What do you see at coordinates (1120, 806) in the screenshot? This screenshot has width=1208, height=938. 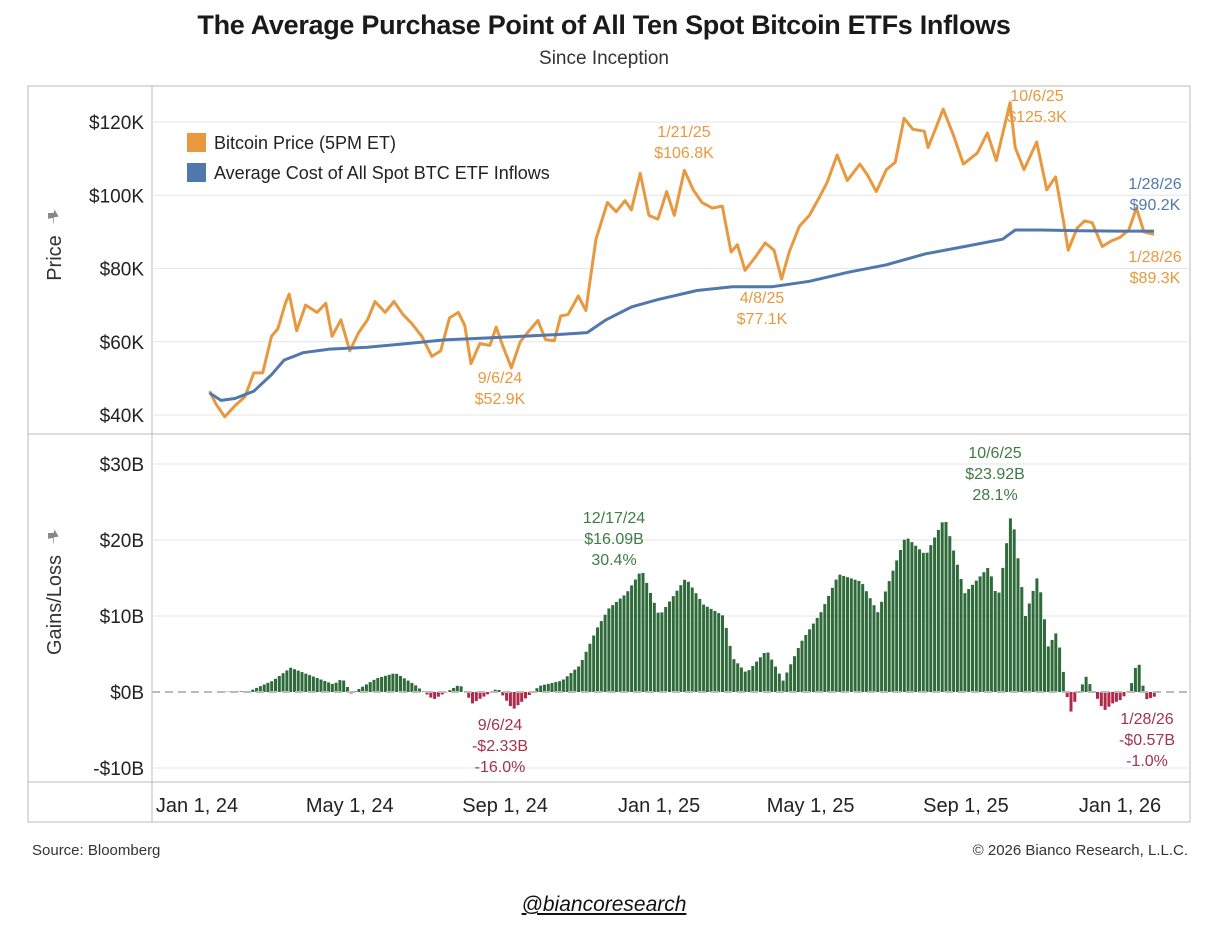 I see `x-tick-label: Jan 1, 26` at bounding box center [1120, 806].